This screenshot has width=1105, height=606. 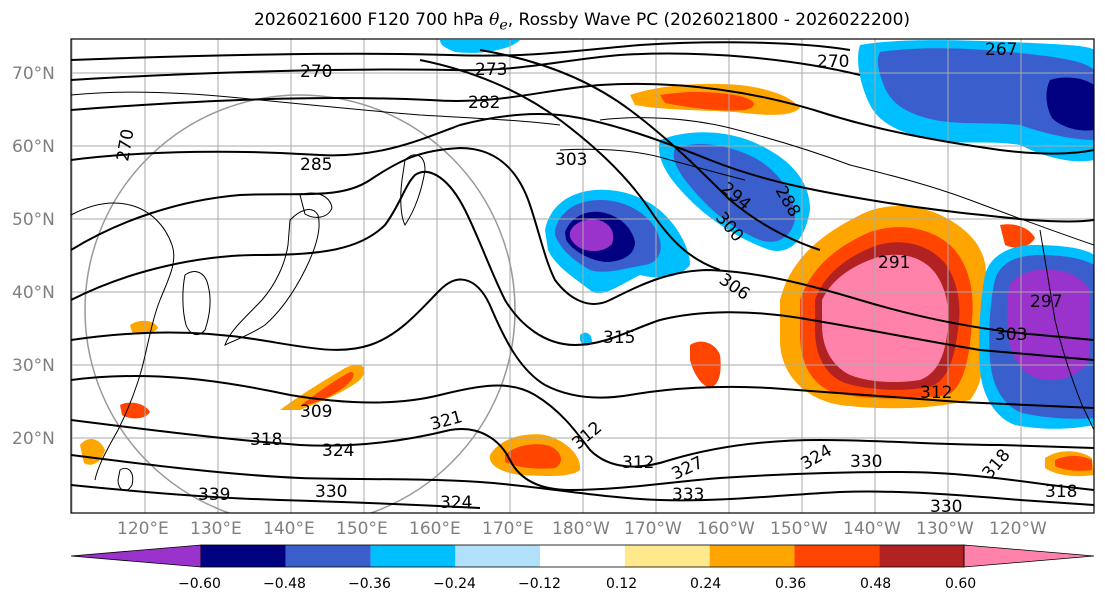 What do you see at coordinates (272, 277) in the screenshot?
I see `coast-japan` at bounding box center [272, 277].